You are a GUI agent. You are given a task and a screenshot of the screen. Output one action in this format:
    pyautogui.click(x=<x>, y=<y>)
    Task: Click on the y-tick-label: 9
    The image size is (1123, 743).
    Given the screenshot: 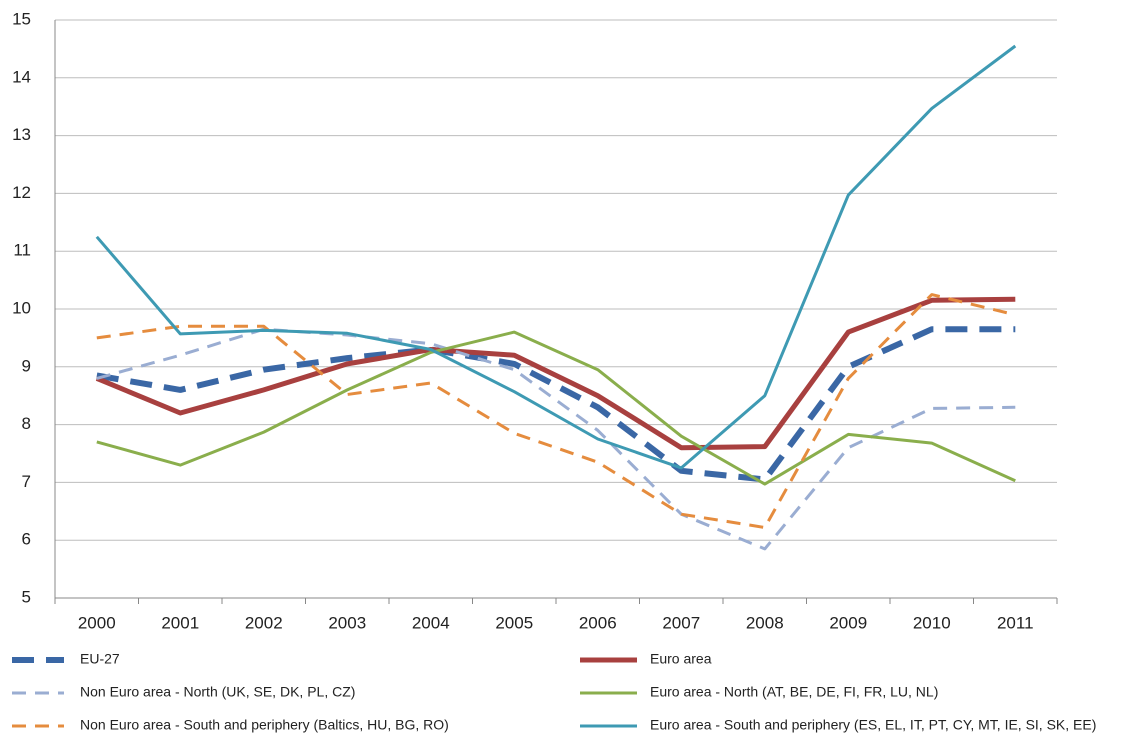 What is the action you would take?
    pyautogui.click(x=26, y=365)
    